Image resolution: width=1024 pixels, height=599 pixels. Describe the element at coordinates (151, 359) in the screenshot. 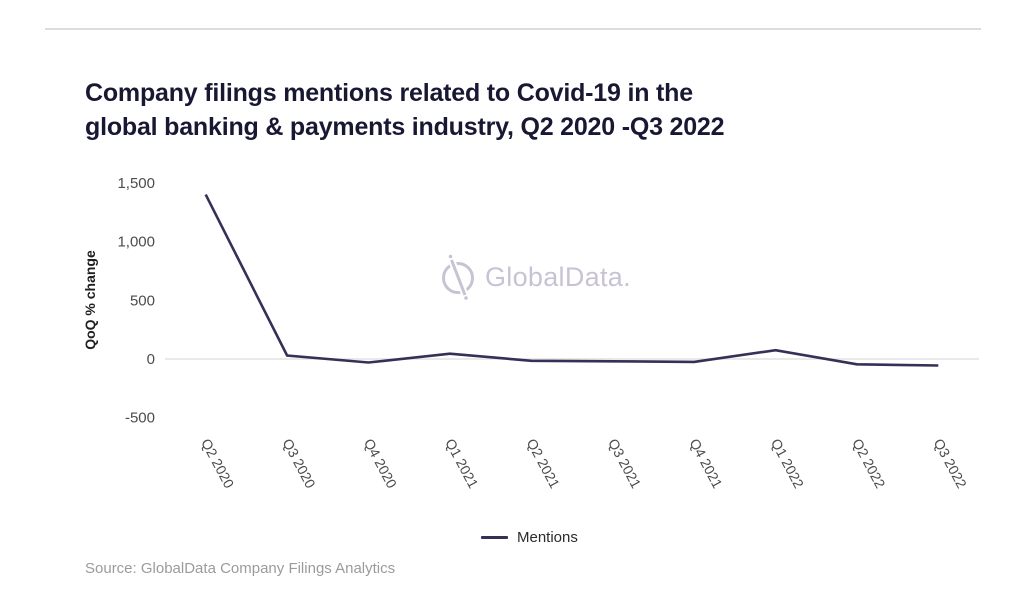

I see `y-tick-label: 0` at that location.